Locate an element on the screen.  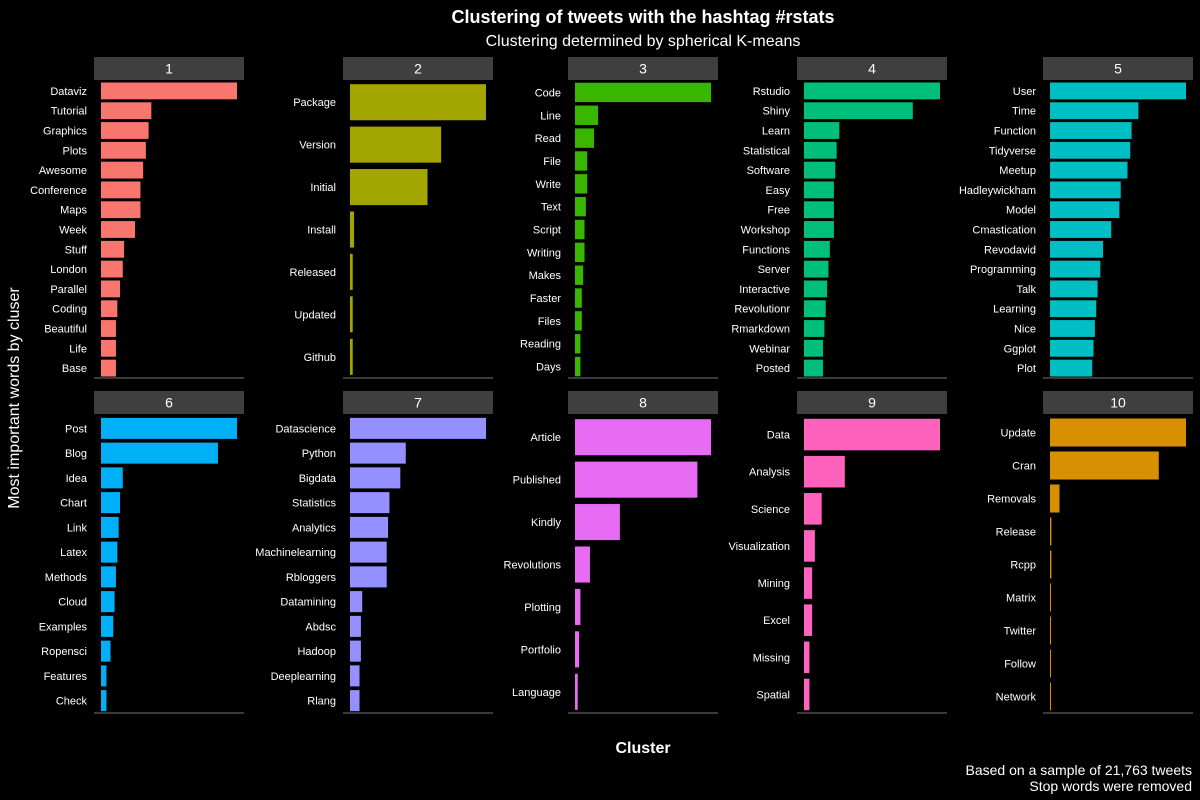
y-tick-label: Free is located at coordinates (778, 211).